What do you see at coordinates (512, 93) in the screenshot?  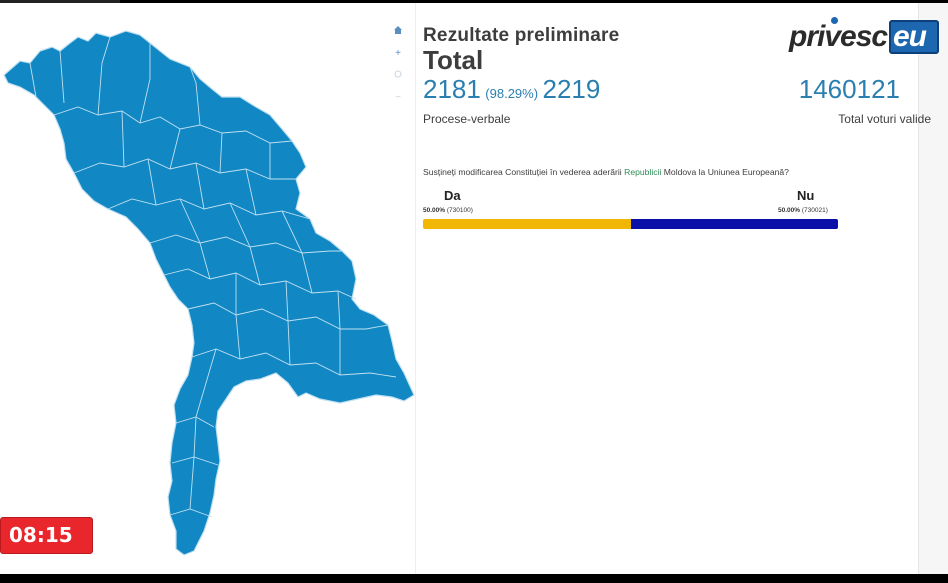 I see `processed-percent: (98.29%)` at bounding box center [512, 93].